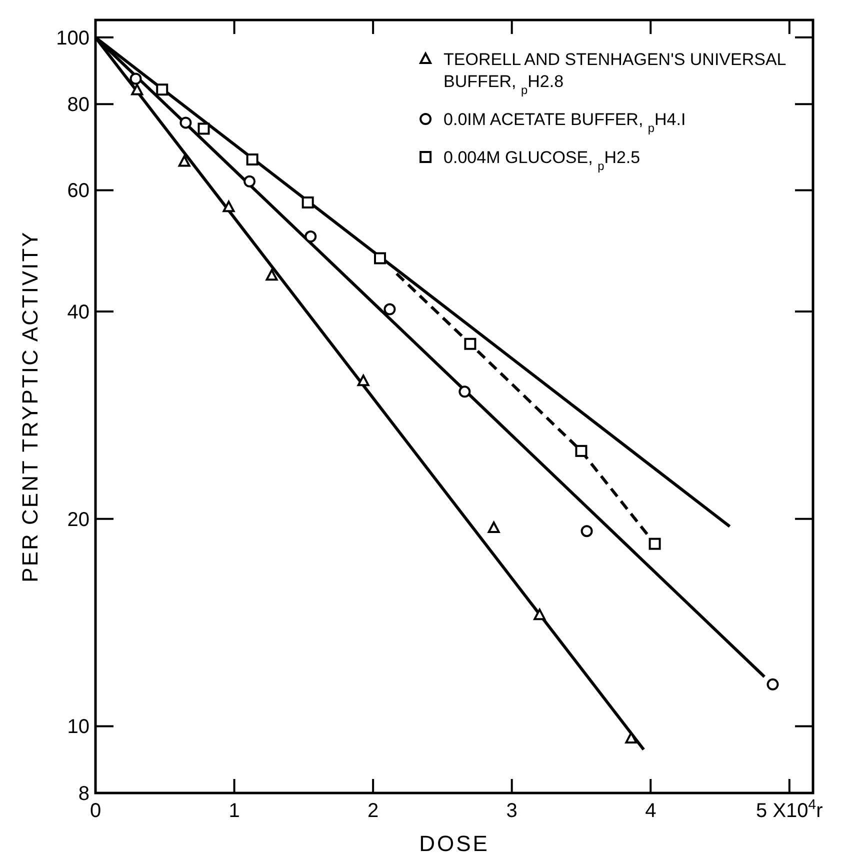 This screenshot has width=864, height=857. What do you see at coordinates (650, 811) in the screenshot?
I see `x-tick-label: 4` at bounding box center [650, 811].